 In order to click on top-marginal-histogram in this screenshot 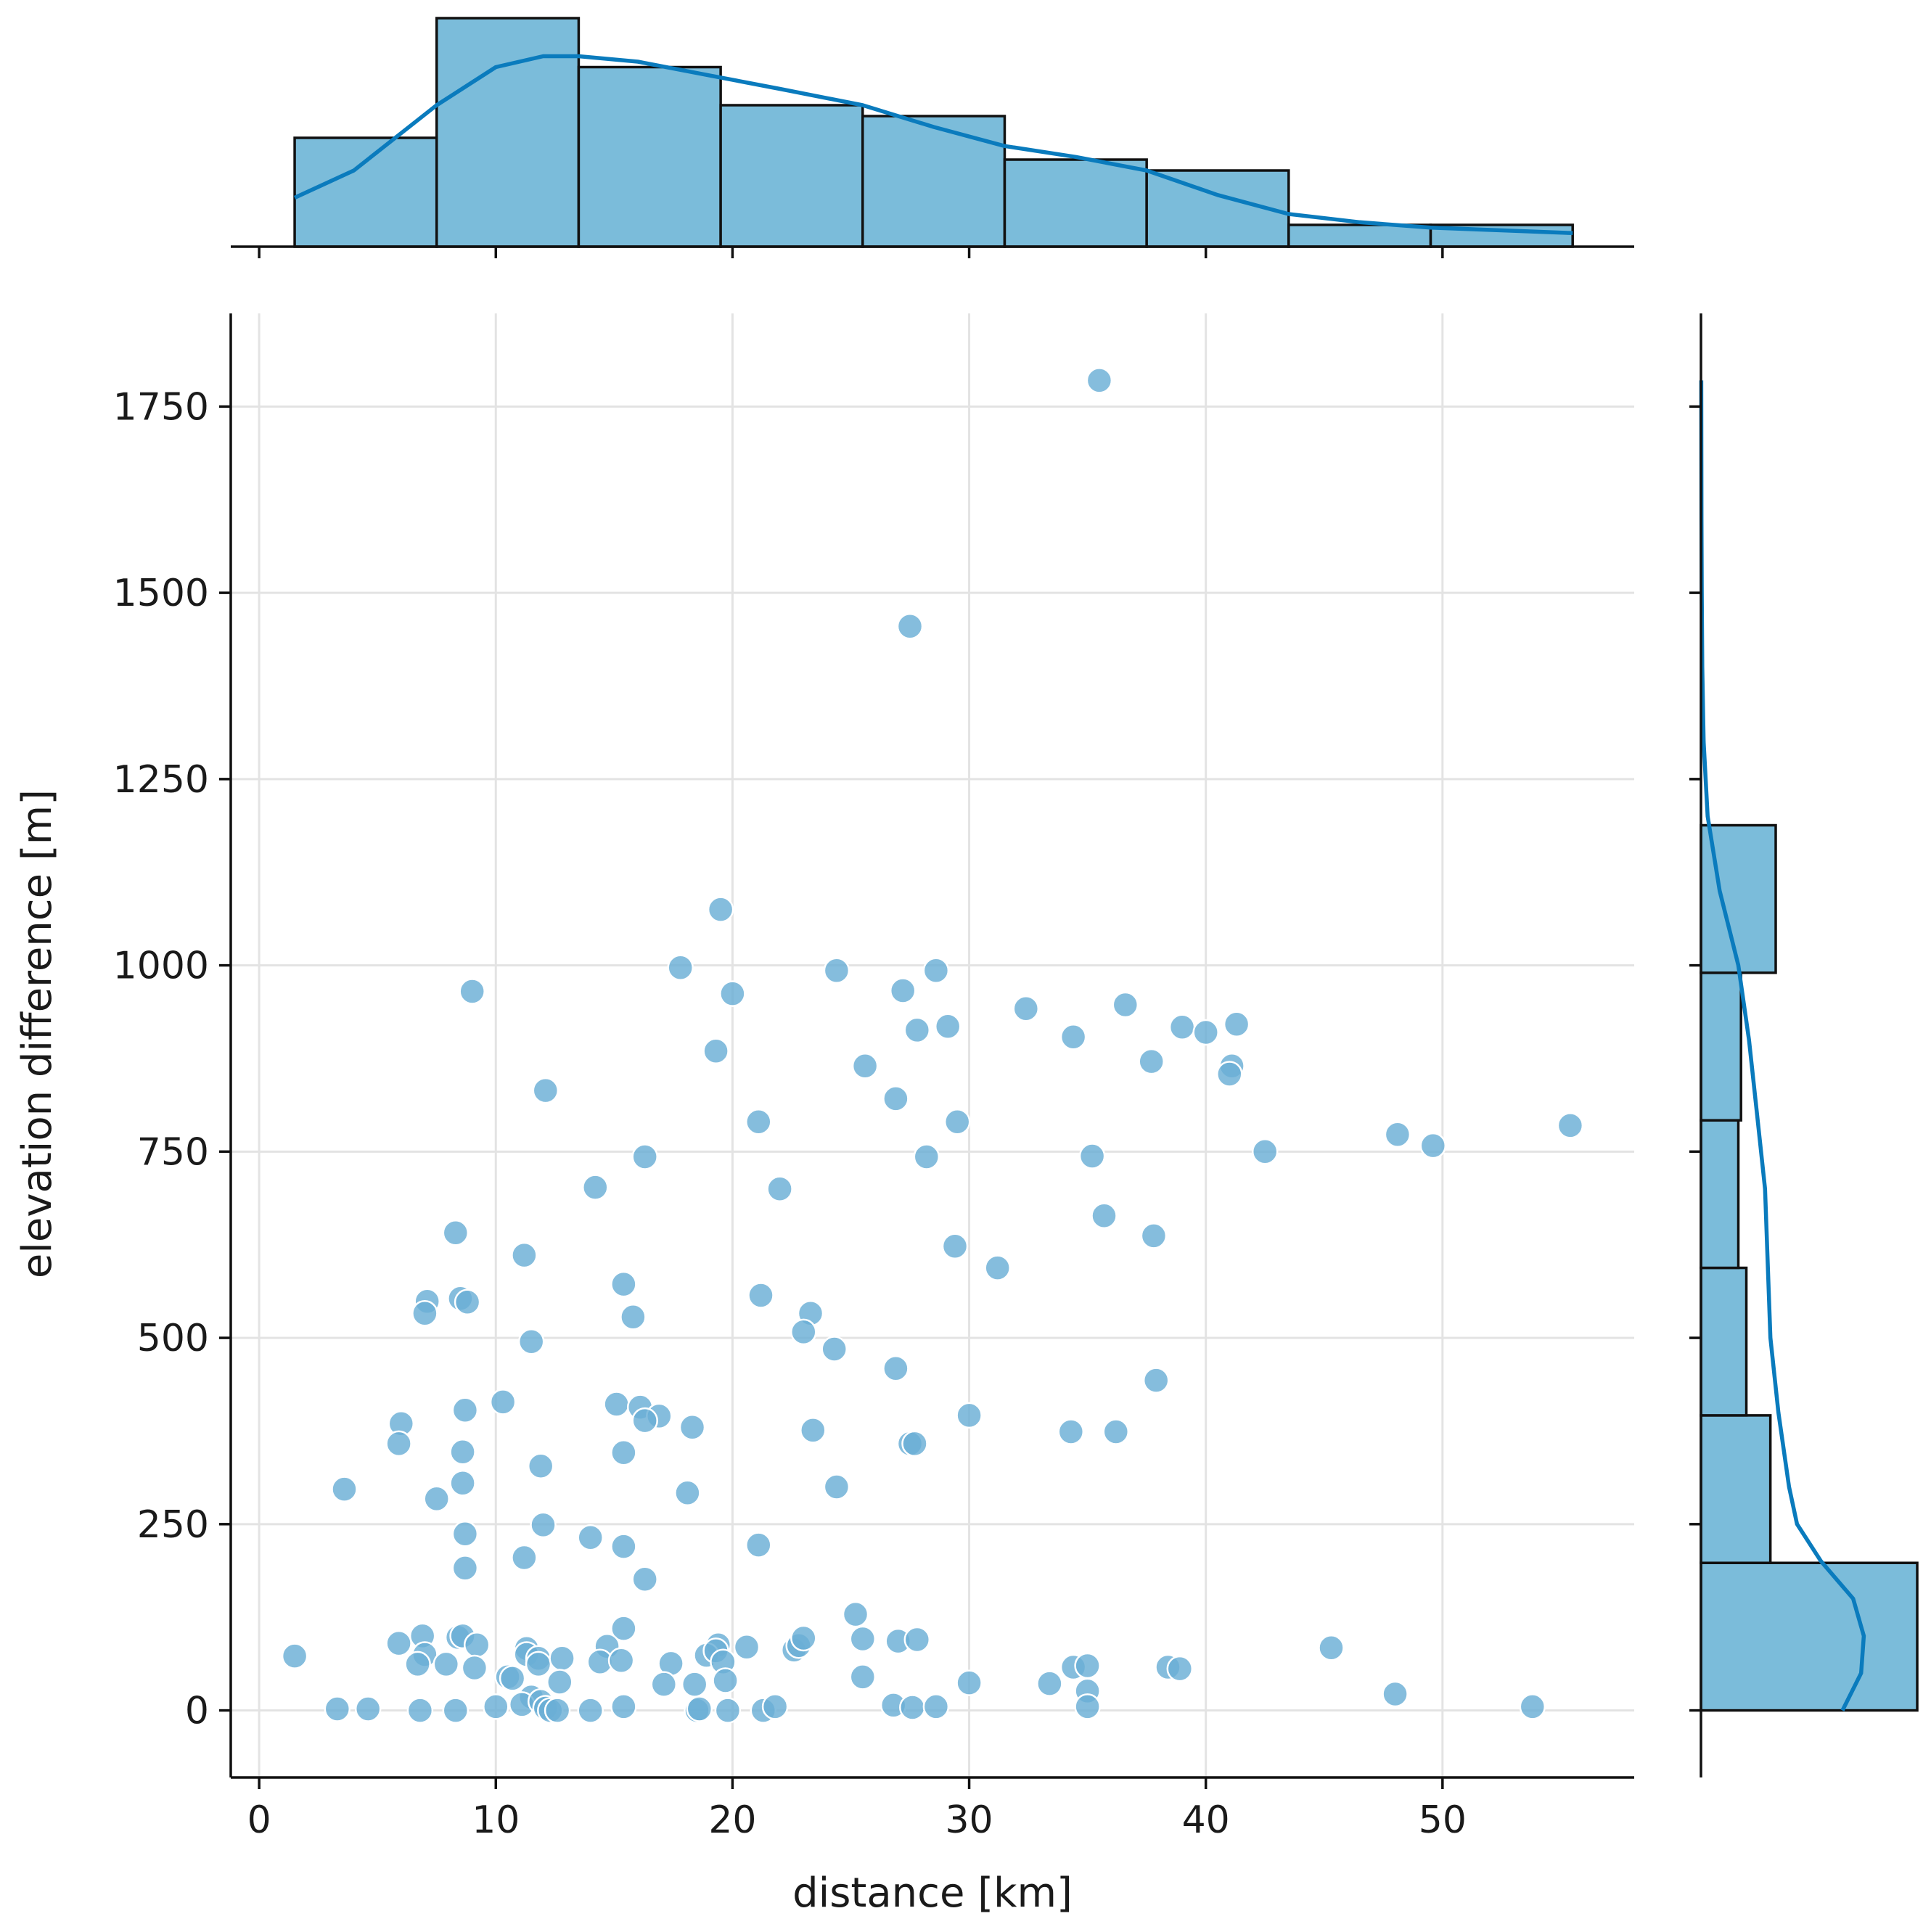, I will do `click(932, 138)`.